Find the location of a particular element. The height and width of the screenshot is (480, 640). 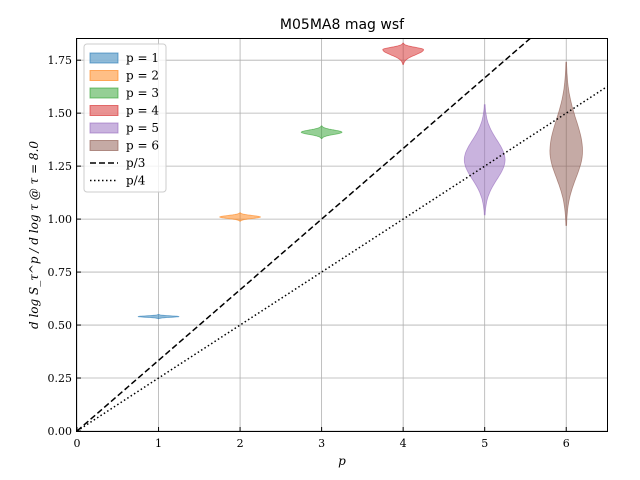

y-tick-label: 1.75 is located at coordinates (60, 60).